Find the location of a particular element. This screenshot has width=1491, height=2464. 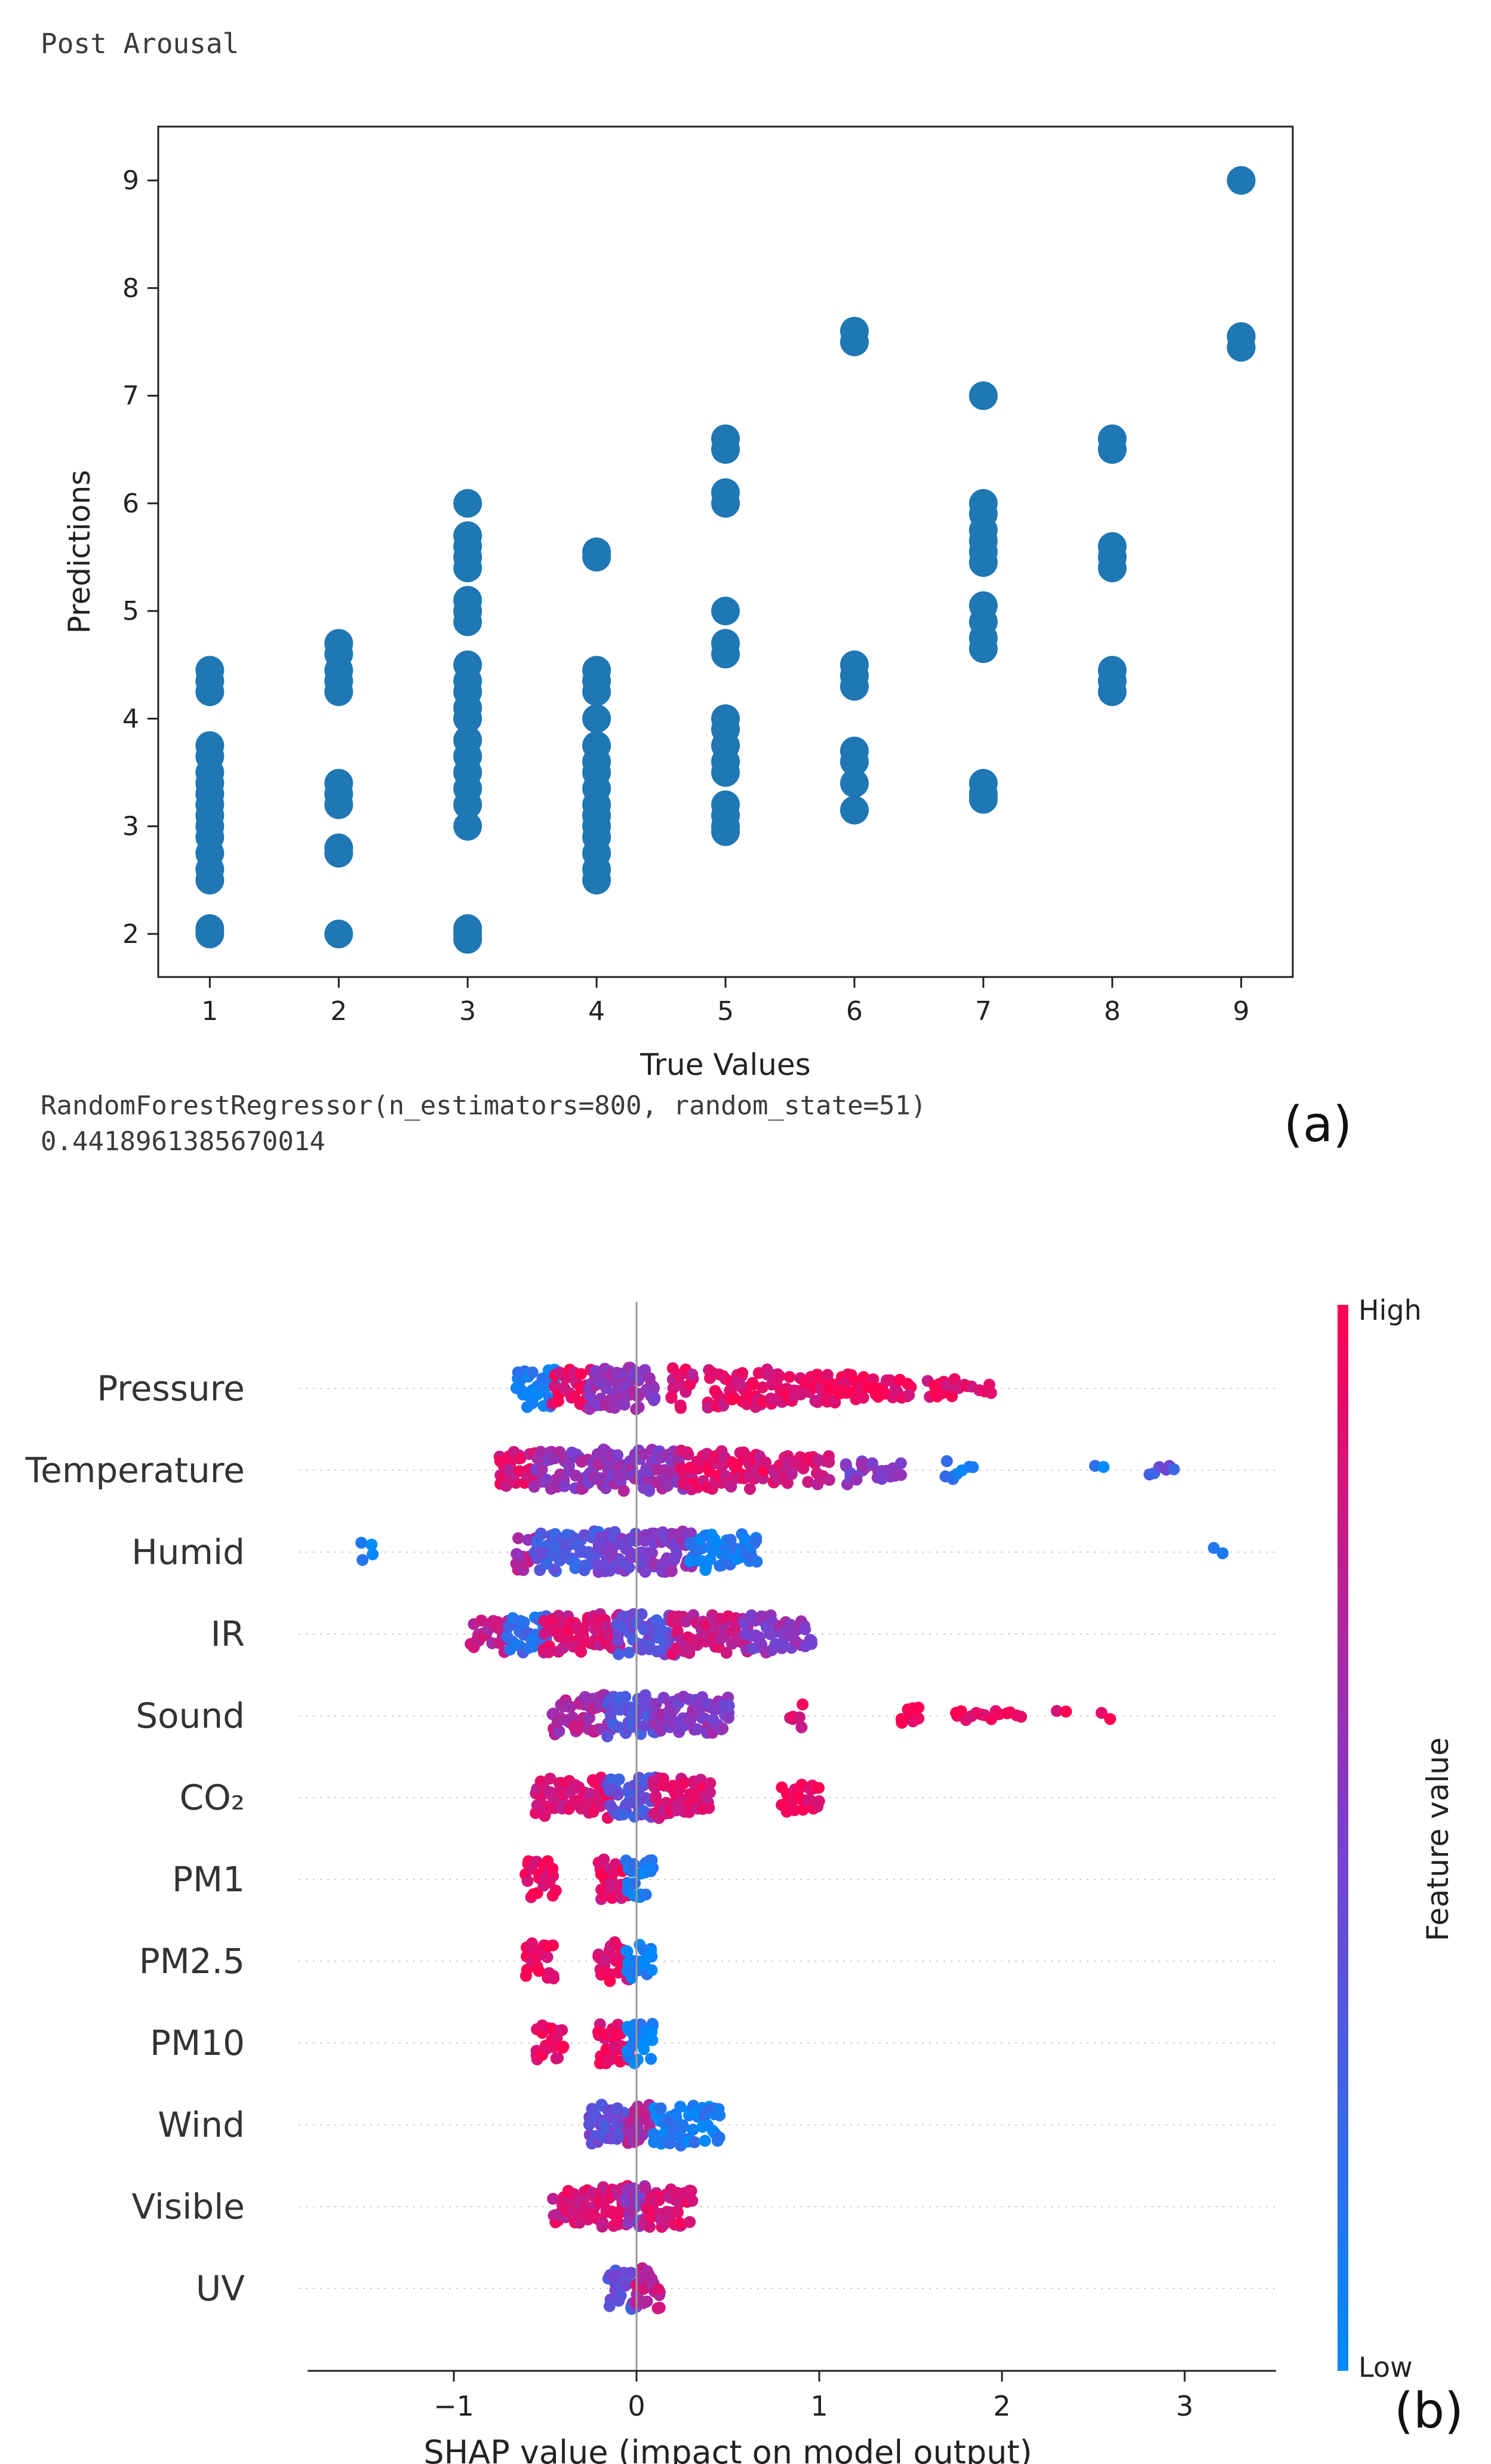

y-tick-label: 6 is located at coordinates (130, 504).